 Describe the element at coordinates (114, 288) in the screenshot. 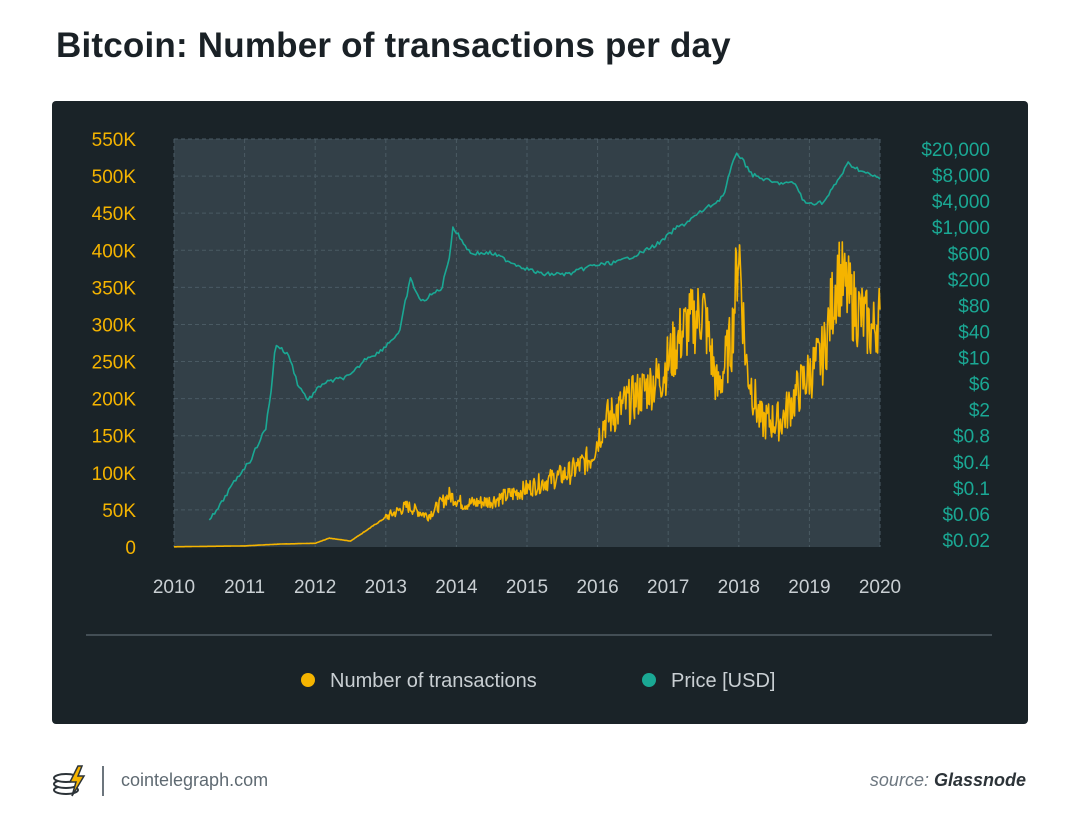

I see `y-left-tick-label: 350K` at that location.